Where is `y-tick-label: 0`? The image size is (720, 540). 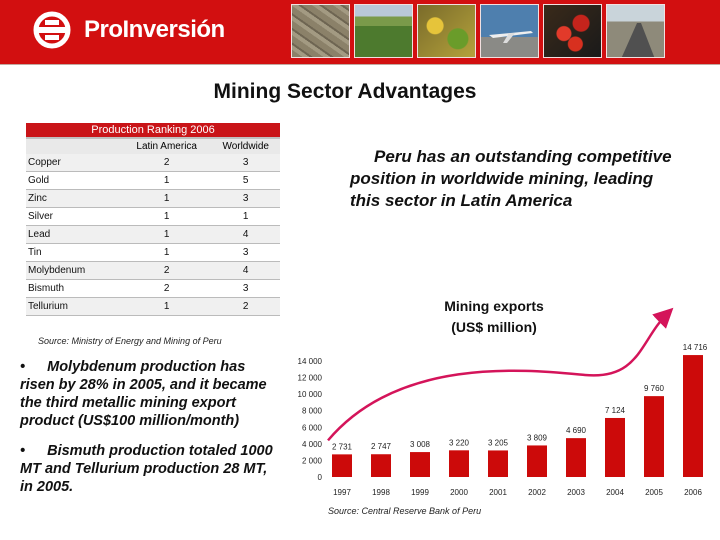
y-tick-label: 0 is located at coordinates (320, 477).